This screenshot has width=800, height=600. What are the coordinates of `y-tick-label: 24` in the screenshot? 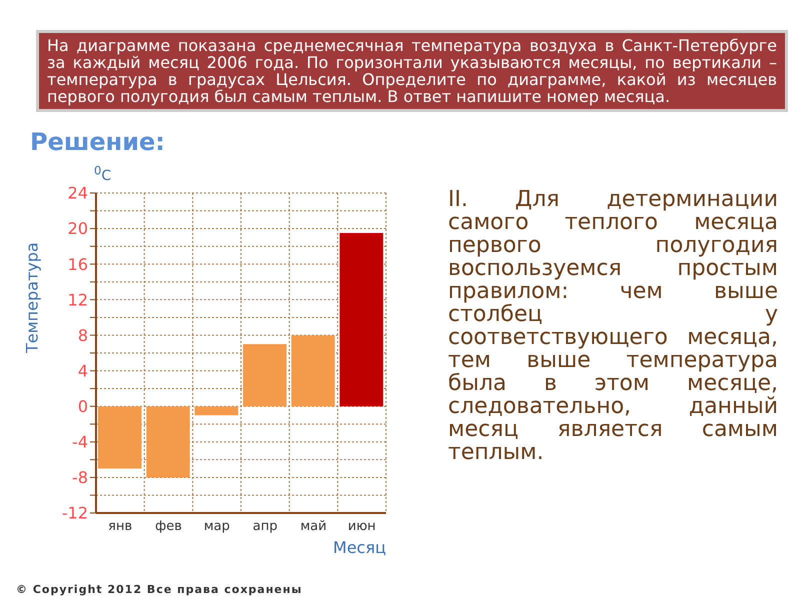 It's located at (78, 193).